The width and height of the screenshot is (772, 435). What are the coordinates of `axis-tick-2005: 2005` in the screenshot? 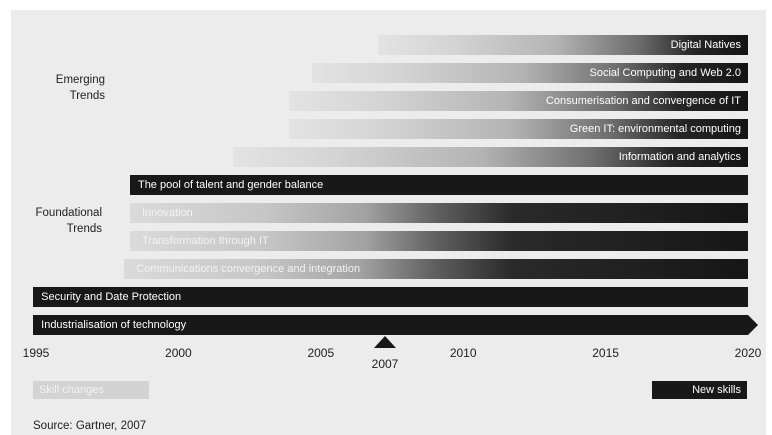 It's located at (321, 353).